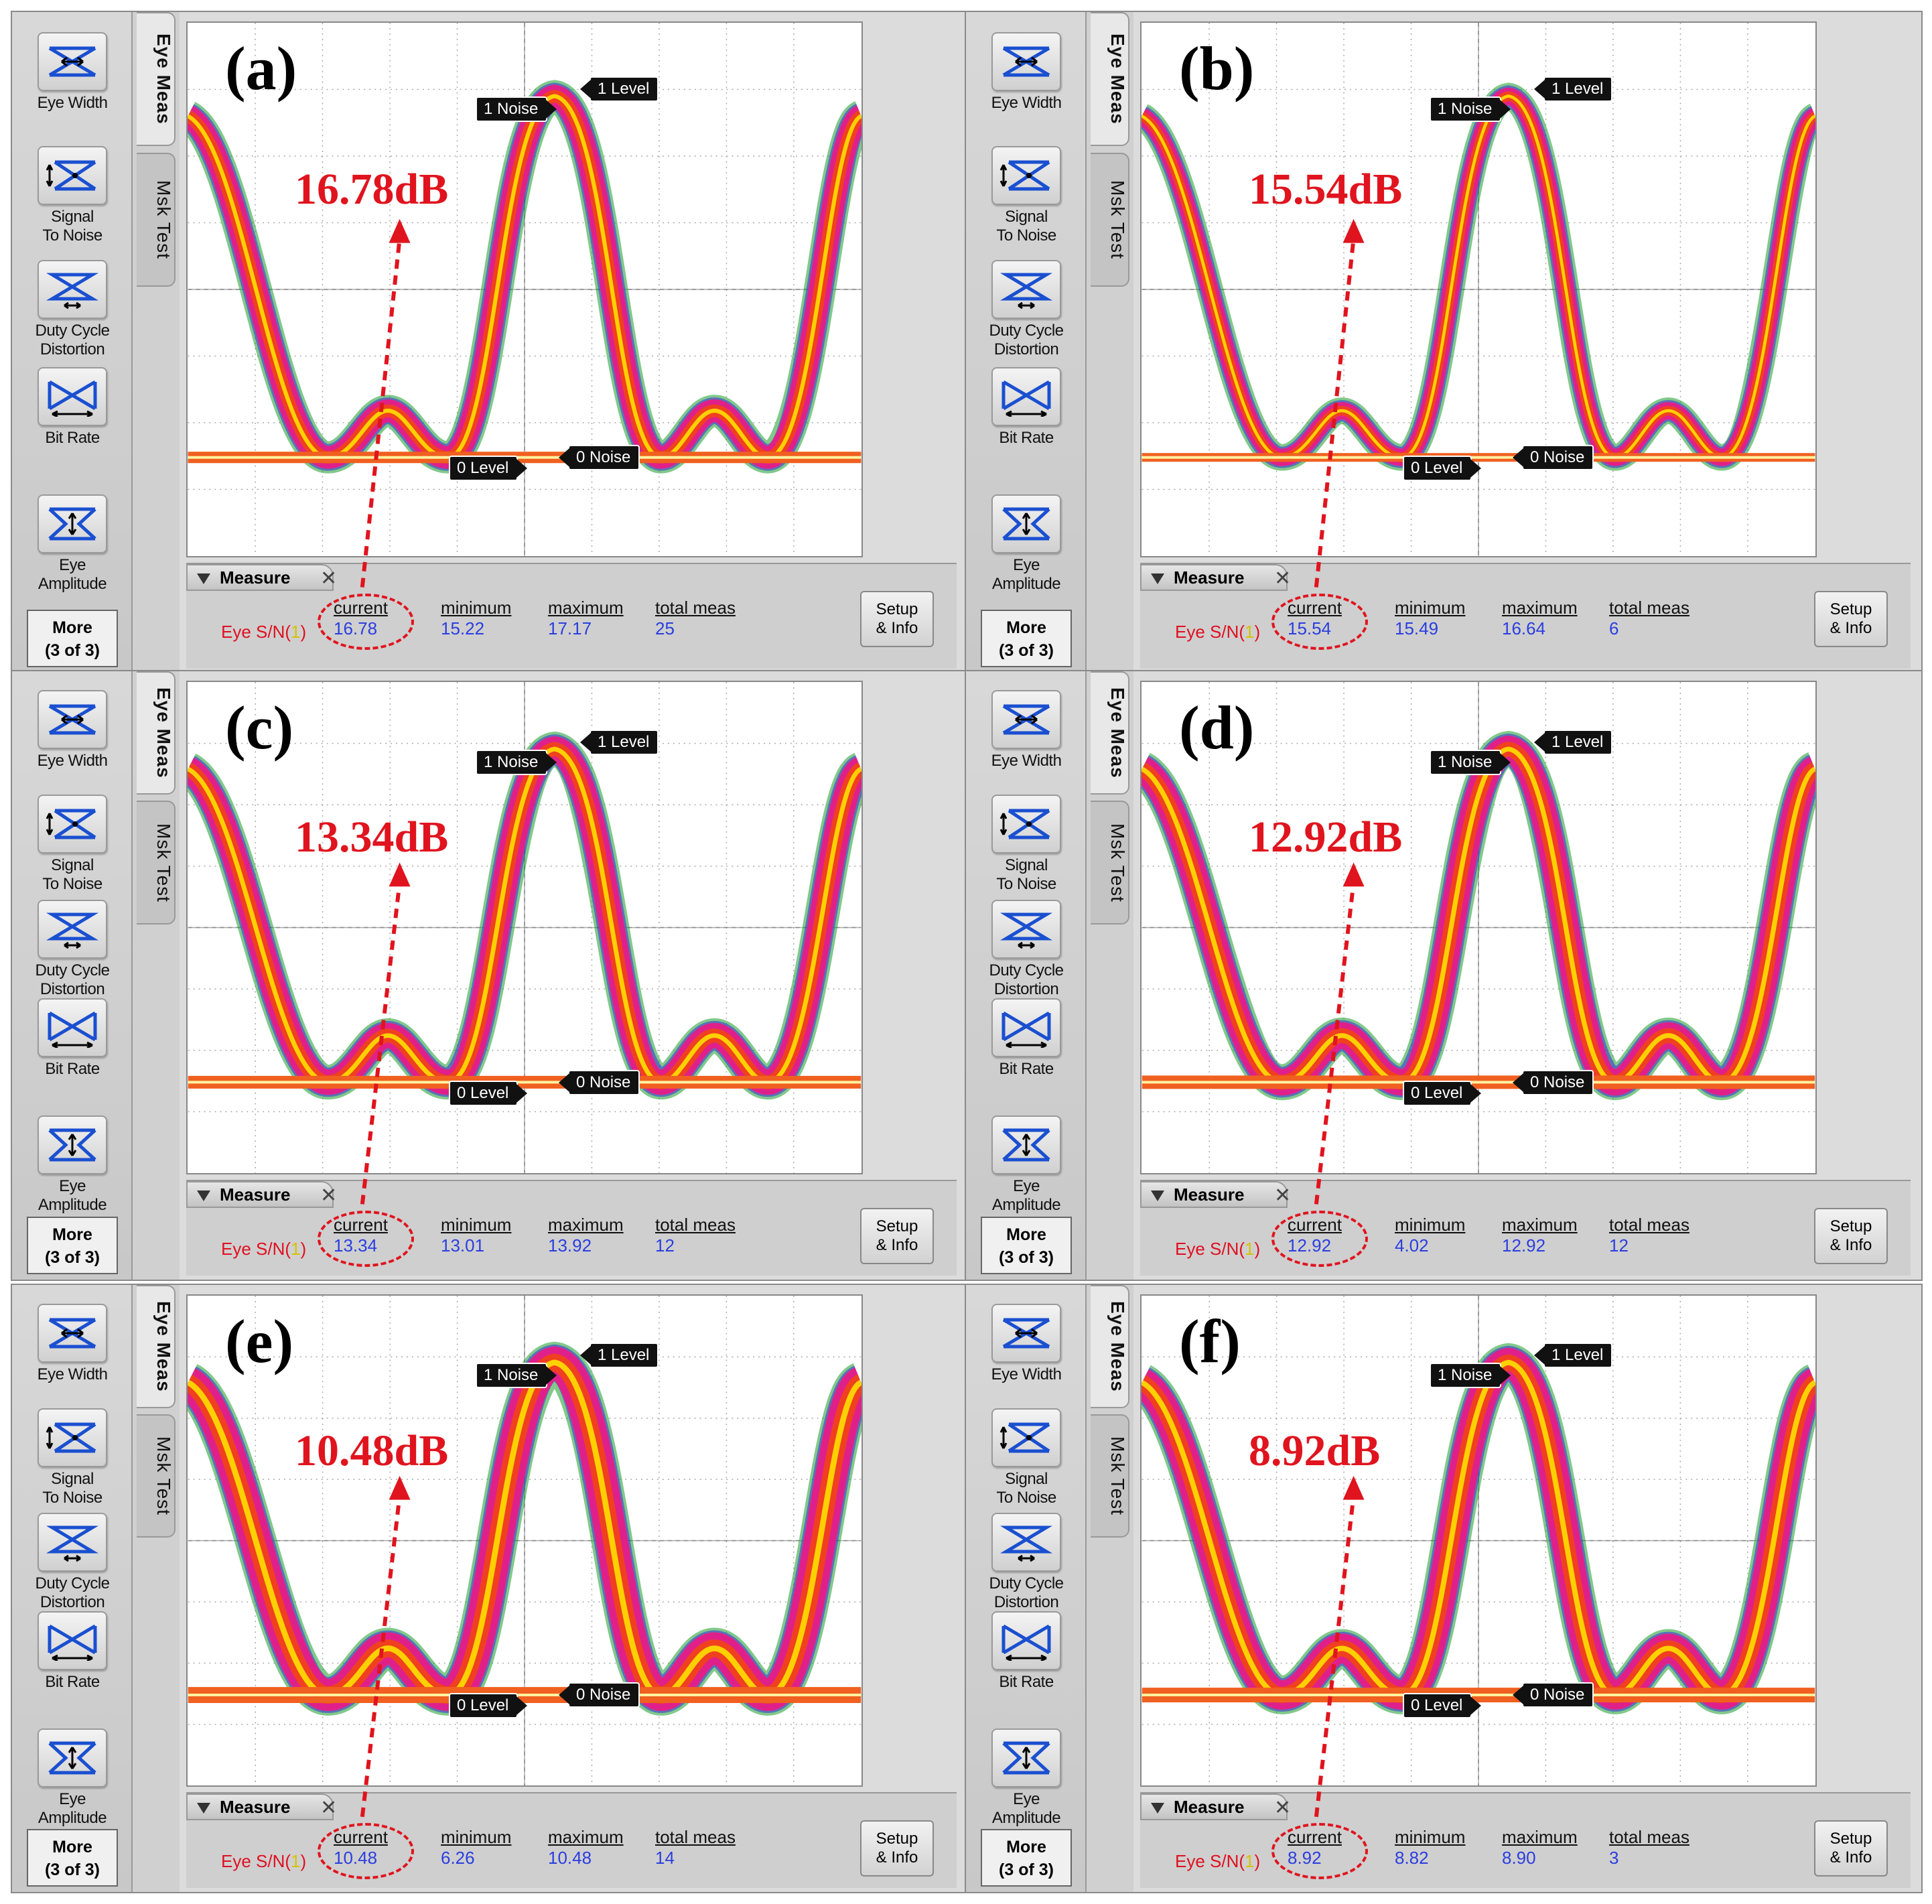  Describe the element at coordinates (1443, 1706) in the screenshot. I see `zero-level-marker: 0 Level` at that location.